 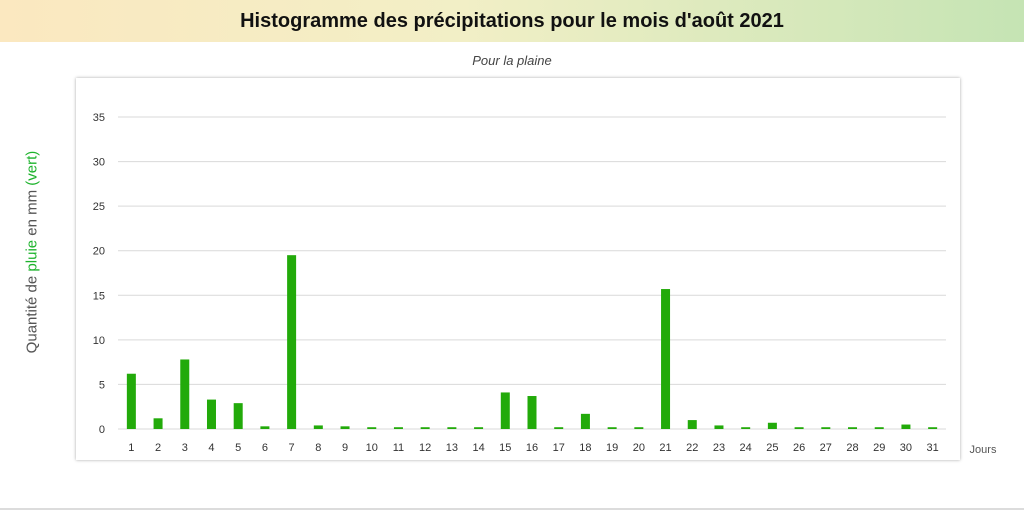 What do you see at coordinates (746, 448) in the screenshot?
I see `x-tick-label: 24` at bounding box center [746, 448].